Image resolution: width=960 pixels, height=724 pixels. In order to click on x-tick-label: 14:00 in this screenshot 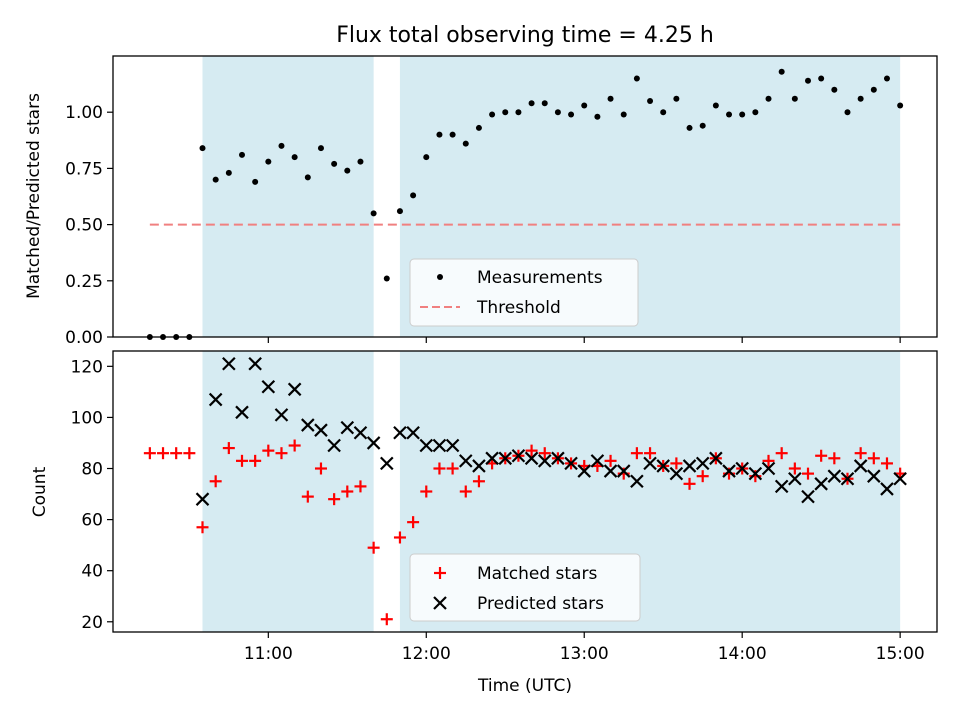, I will do `click(742, 654)`.